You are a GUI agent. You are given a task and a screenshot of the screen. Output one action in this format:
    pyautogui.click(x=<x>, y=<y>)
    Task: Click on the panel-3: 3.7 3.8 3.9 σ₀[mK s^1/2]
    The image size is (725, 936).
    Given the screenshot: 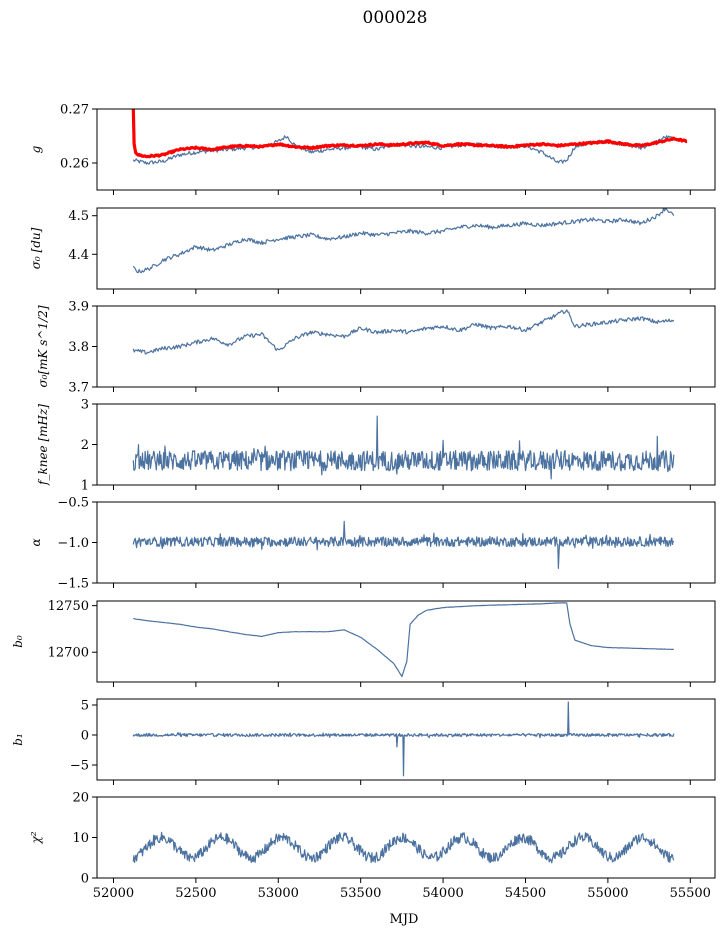 What is the action you would take?
    pyautogui.click(x=376, y=348)
    